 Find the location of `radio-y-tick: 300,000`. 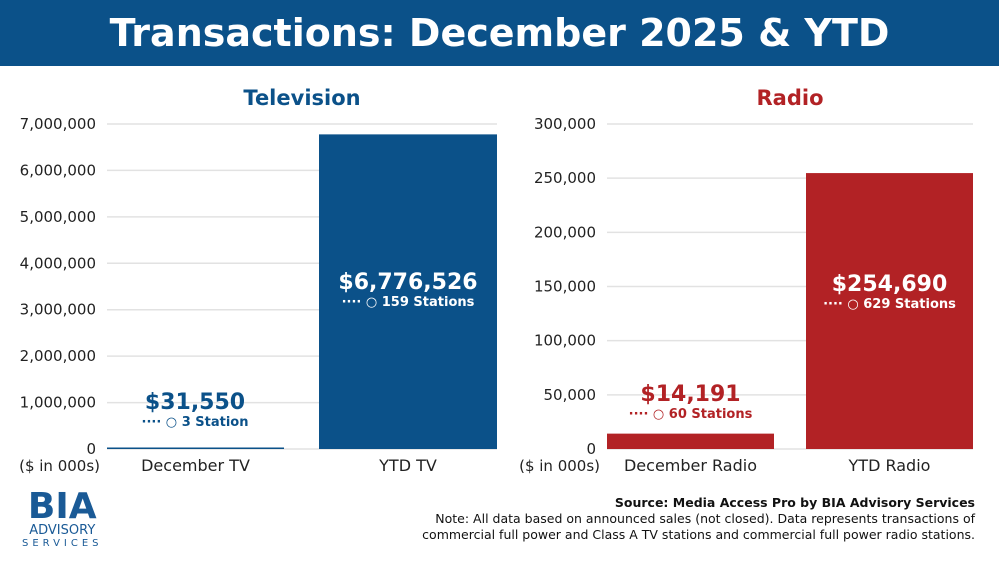

radio-y-tick: 300,000 is located at coordinates (565, 124).